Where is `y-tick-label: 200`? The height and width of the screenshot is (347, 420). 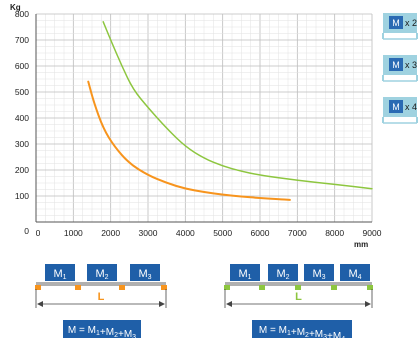 y-tick-label: 200 is located at coordinates (22, 170).